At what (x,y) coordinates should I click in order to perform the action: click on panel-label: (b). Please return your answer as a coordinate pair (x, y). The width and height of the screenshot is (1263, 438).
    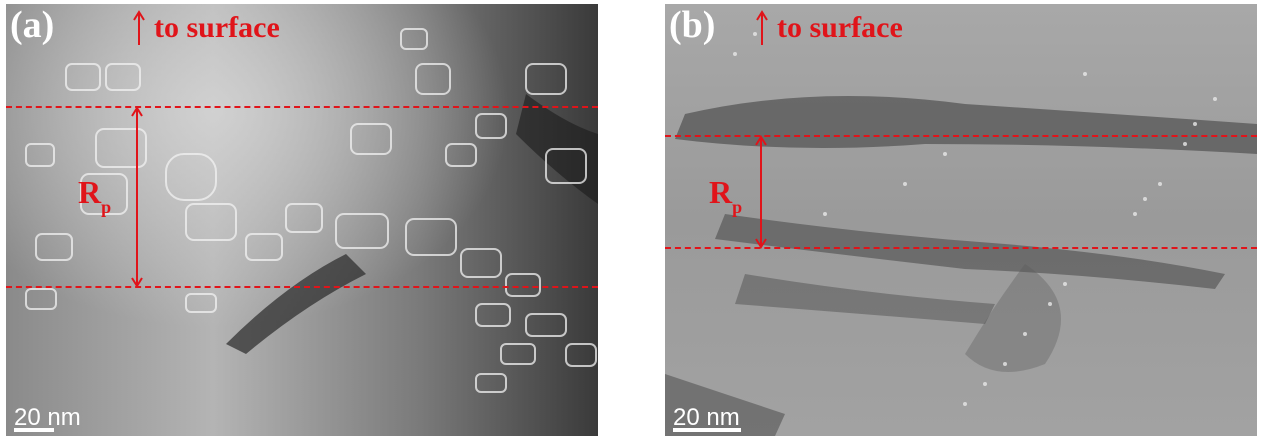
    Looking at the image, I should click on (692, 25).